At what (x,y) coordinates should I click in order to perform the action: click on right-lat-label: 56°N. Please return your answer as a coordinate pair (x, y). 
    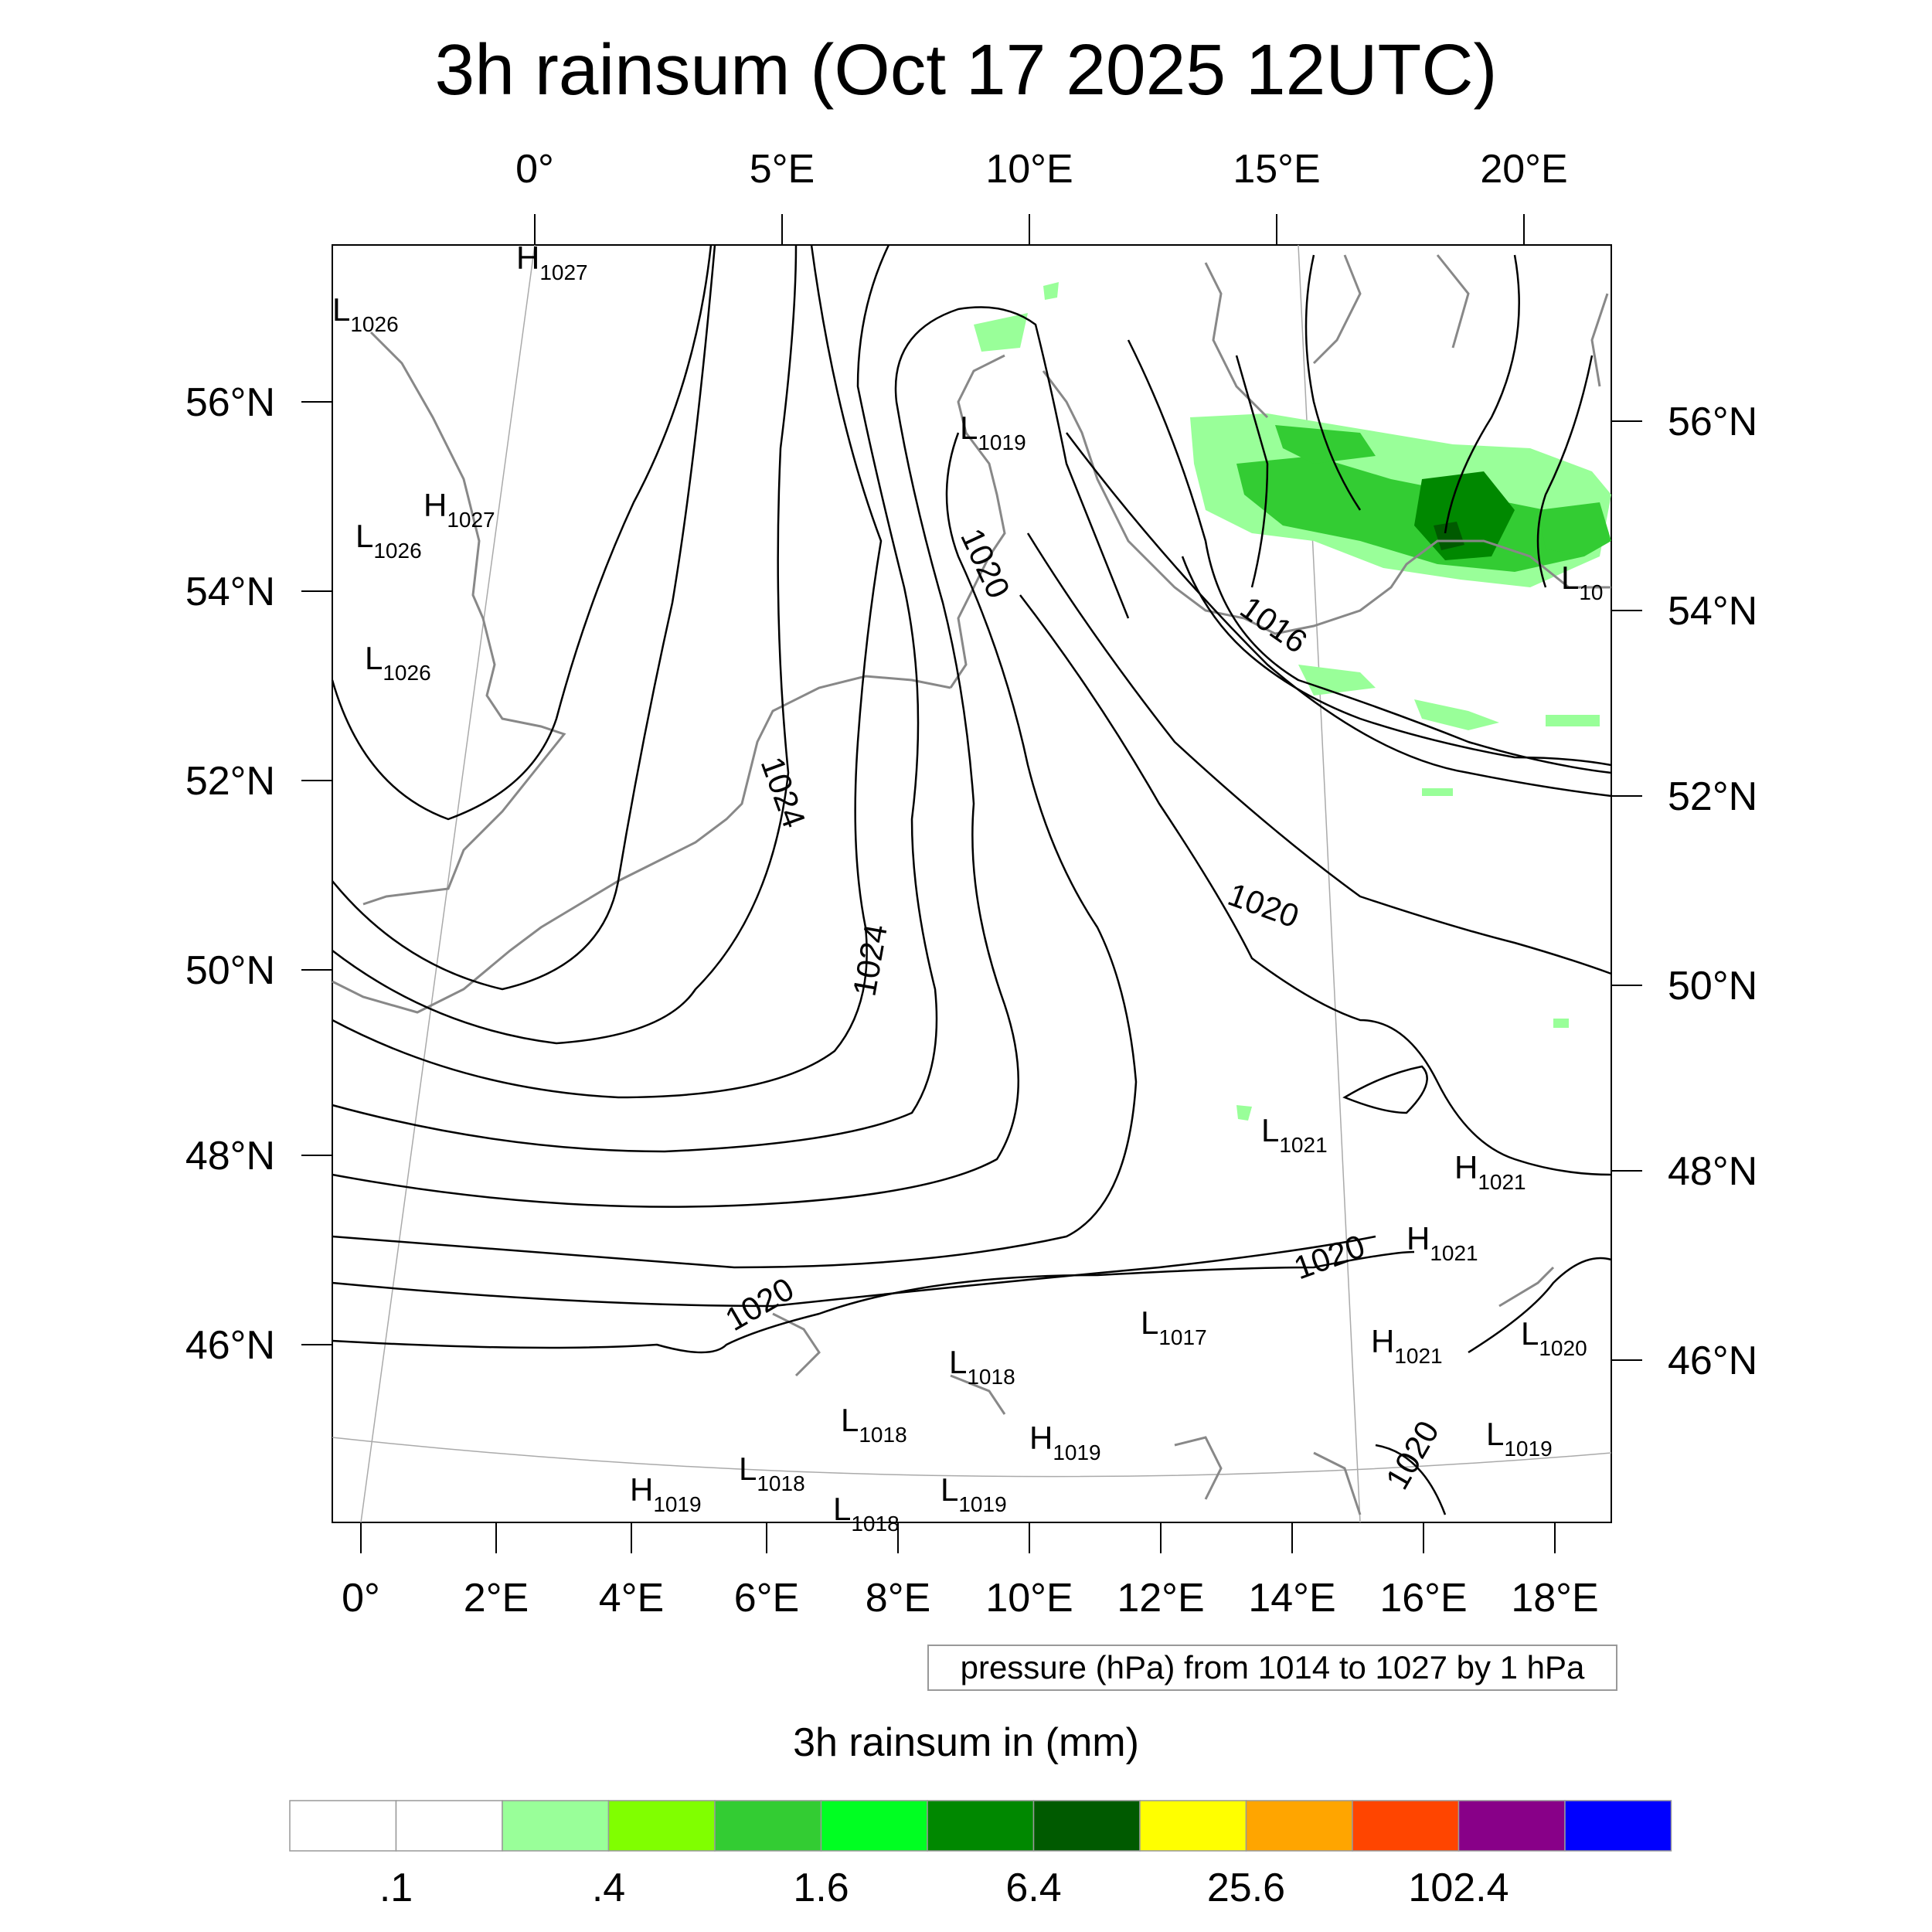
    Looking at the image, I should click on (1713, 422).